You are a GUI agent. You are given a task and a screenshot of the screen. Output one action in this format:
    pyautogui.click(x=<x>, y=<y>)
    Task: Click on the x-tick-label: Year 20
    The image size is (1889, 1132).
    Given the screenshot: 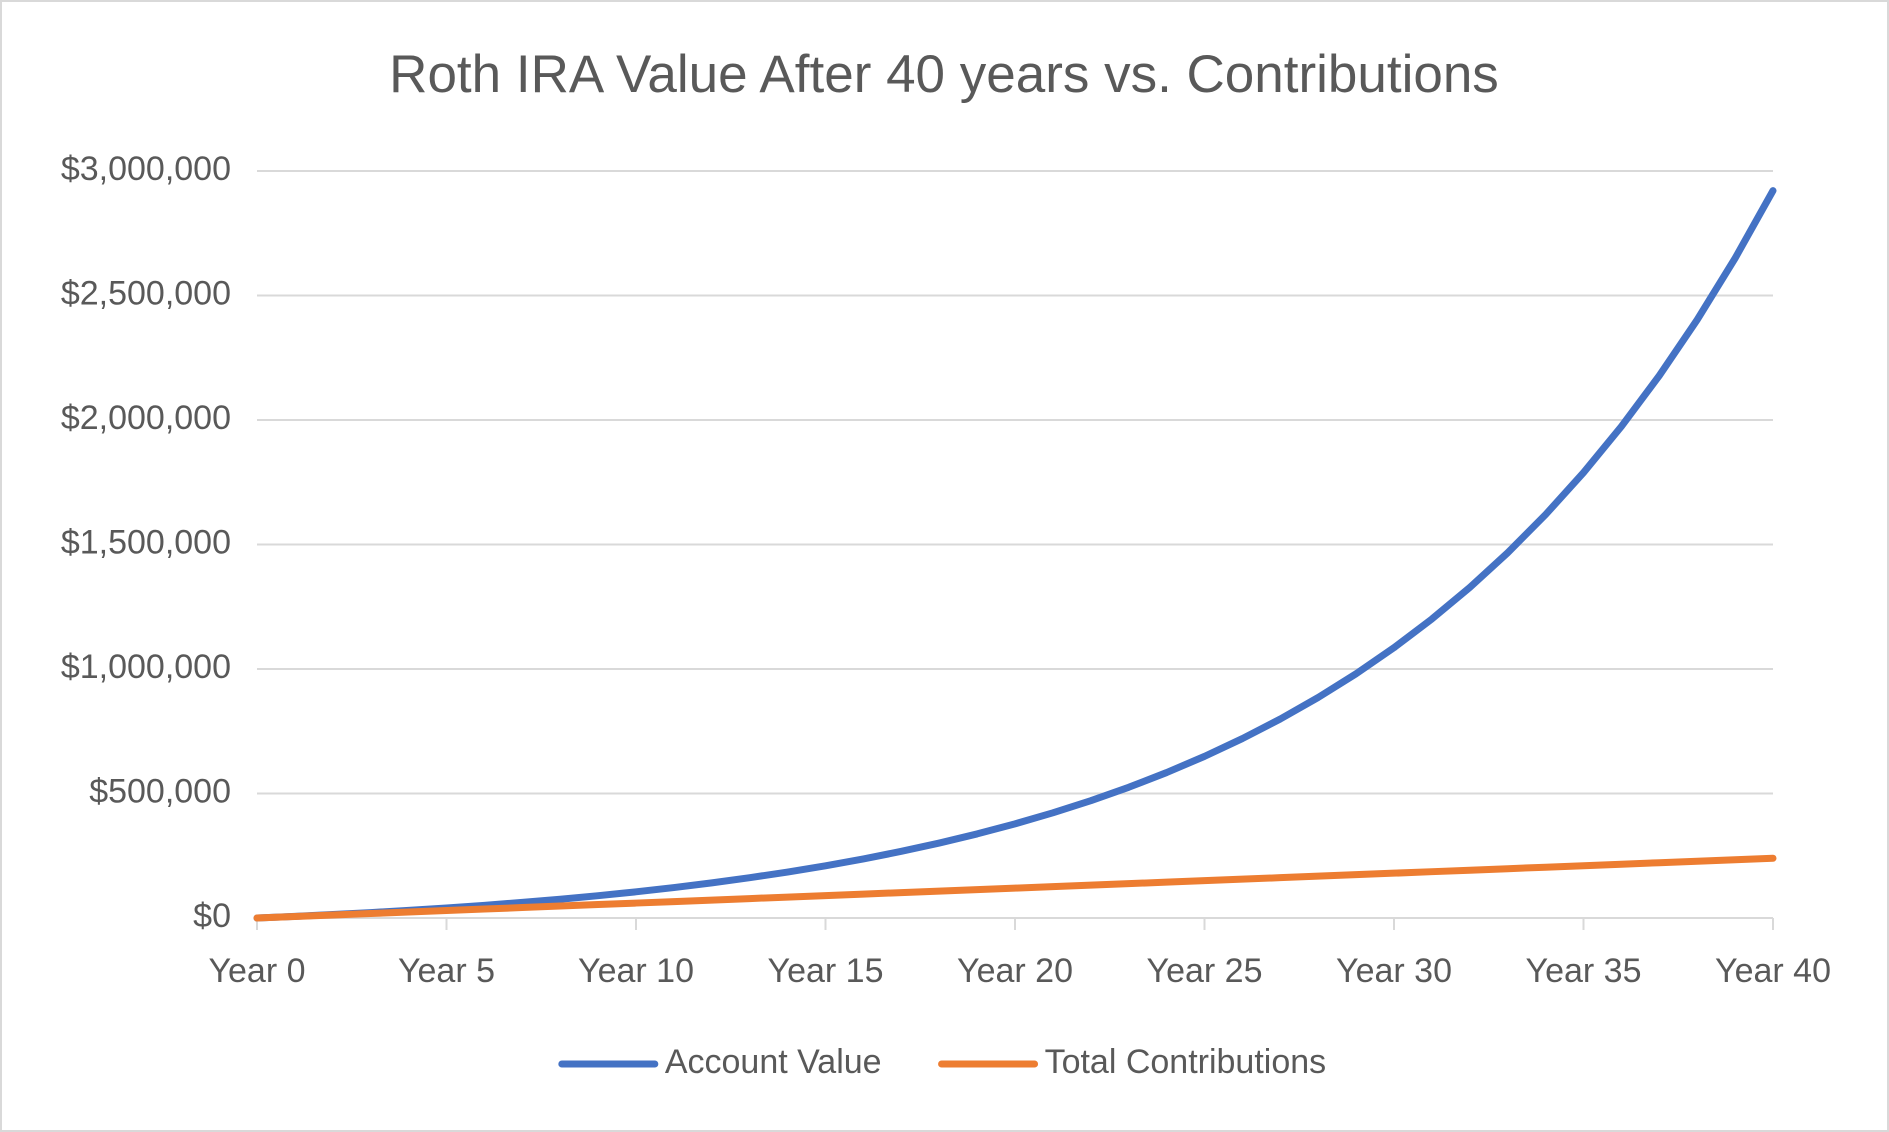 What is the action you would take?
    pyautogui.click(x=1015, y=971)
    